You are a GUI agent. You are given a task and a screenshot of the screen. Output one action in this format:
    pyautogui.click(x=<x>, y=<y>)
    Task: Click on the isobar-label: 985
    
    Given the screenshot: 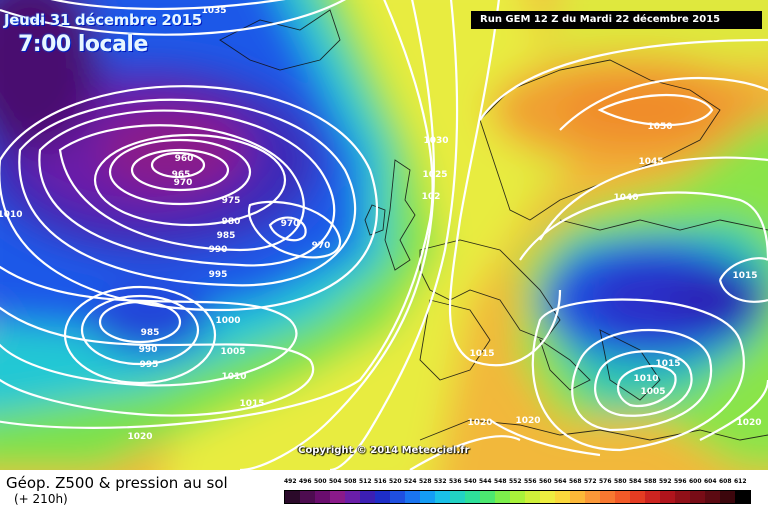 What is the action you would take?
    pyautogui.click(x=150, y=333)
    